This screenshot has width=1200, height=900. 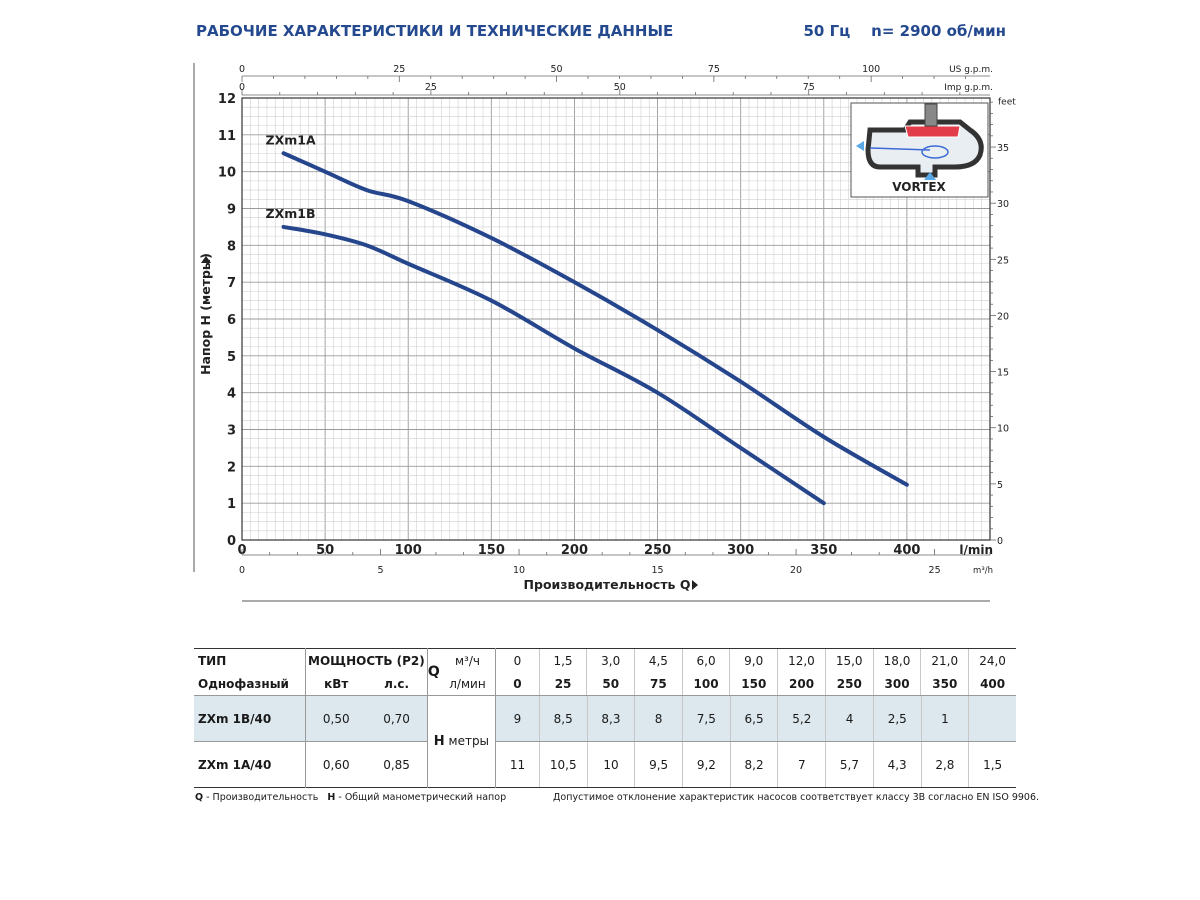 I want to click on flow-lmin-cell: 300, so click(x=897, y=683).